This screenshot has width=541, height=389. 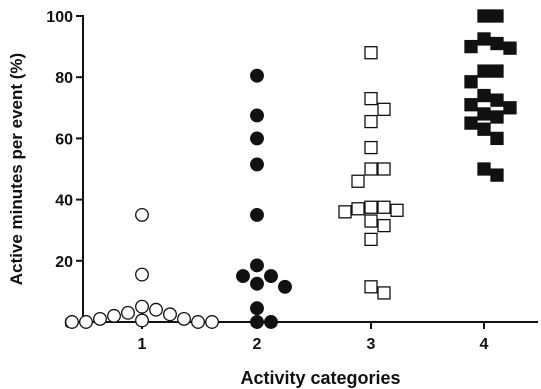 I want to click on y-tick-label: 40, so click(x=64, y=201).